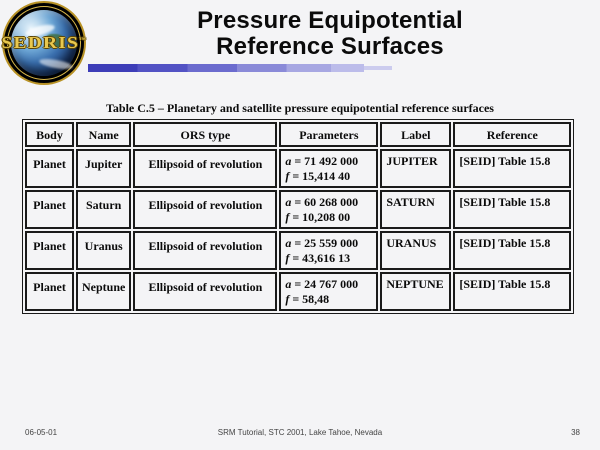 The width and height of the screenshot is (600, 450). What do you see at coordinates (329, 134) in the screenshot?
I see `column-header-parameters: Parameters` at bounding box center [329, 134].